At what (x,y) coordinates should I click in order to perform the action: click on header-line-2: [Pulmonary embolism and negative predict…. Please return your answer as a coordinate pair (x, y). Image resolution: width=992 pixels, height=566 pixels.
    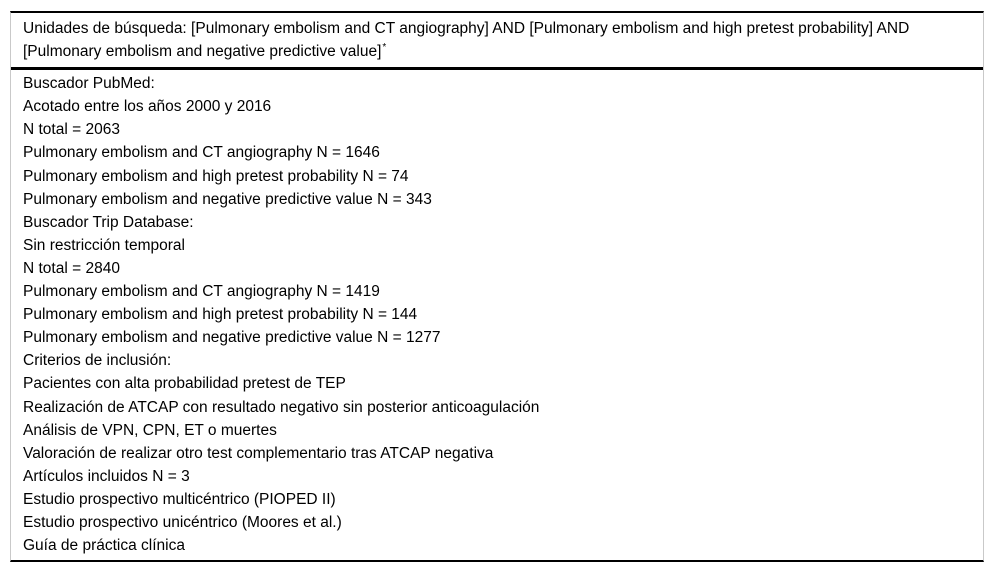
    Looking at the image, I should click on (497, 52).